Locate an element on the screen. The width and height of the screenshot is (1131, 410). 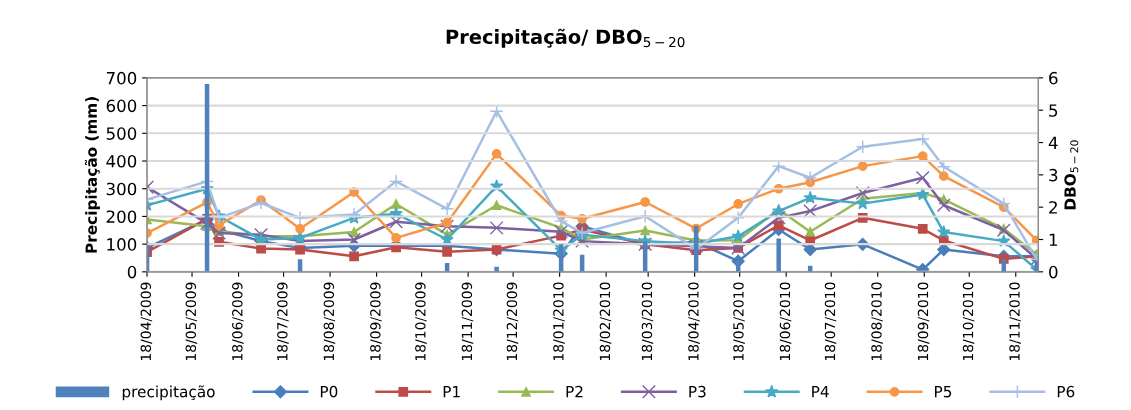
x-tick-label: 18/07/2009 is located at coordinates (283, 321).